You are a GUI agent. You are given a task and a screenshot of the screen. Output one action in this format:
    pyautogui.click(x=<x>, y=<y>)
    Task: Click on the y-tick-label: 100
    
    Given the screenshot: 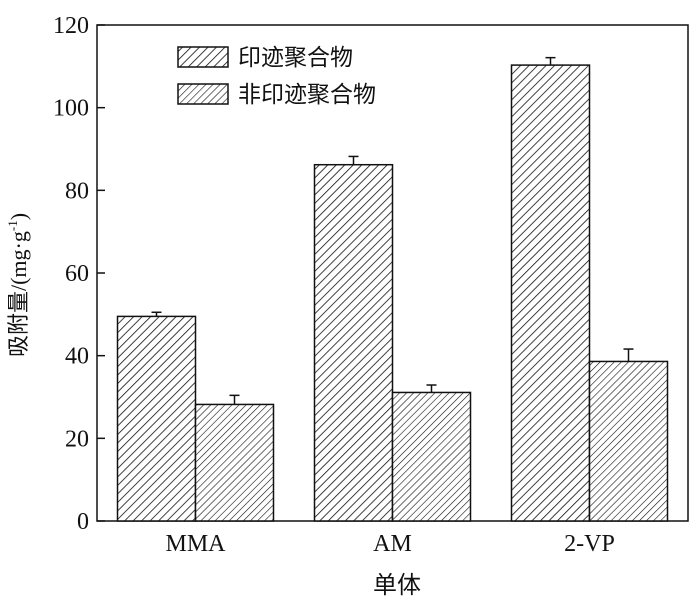 What is the action you would take?
    pyautogui.click(x=71, y=109)
    